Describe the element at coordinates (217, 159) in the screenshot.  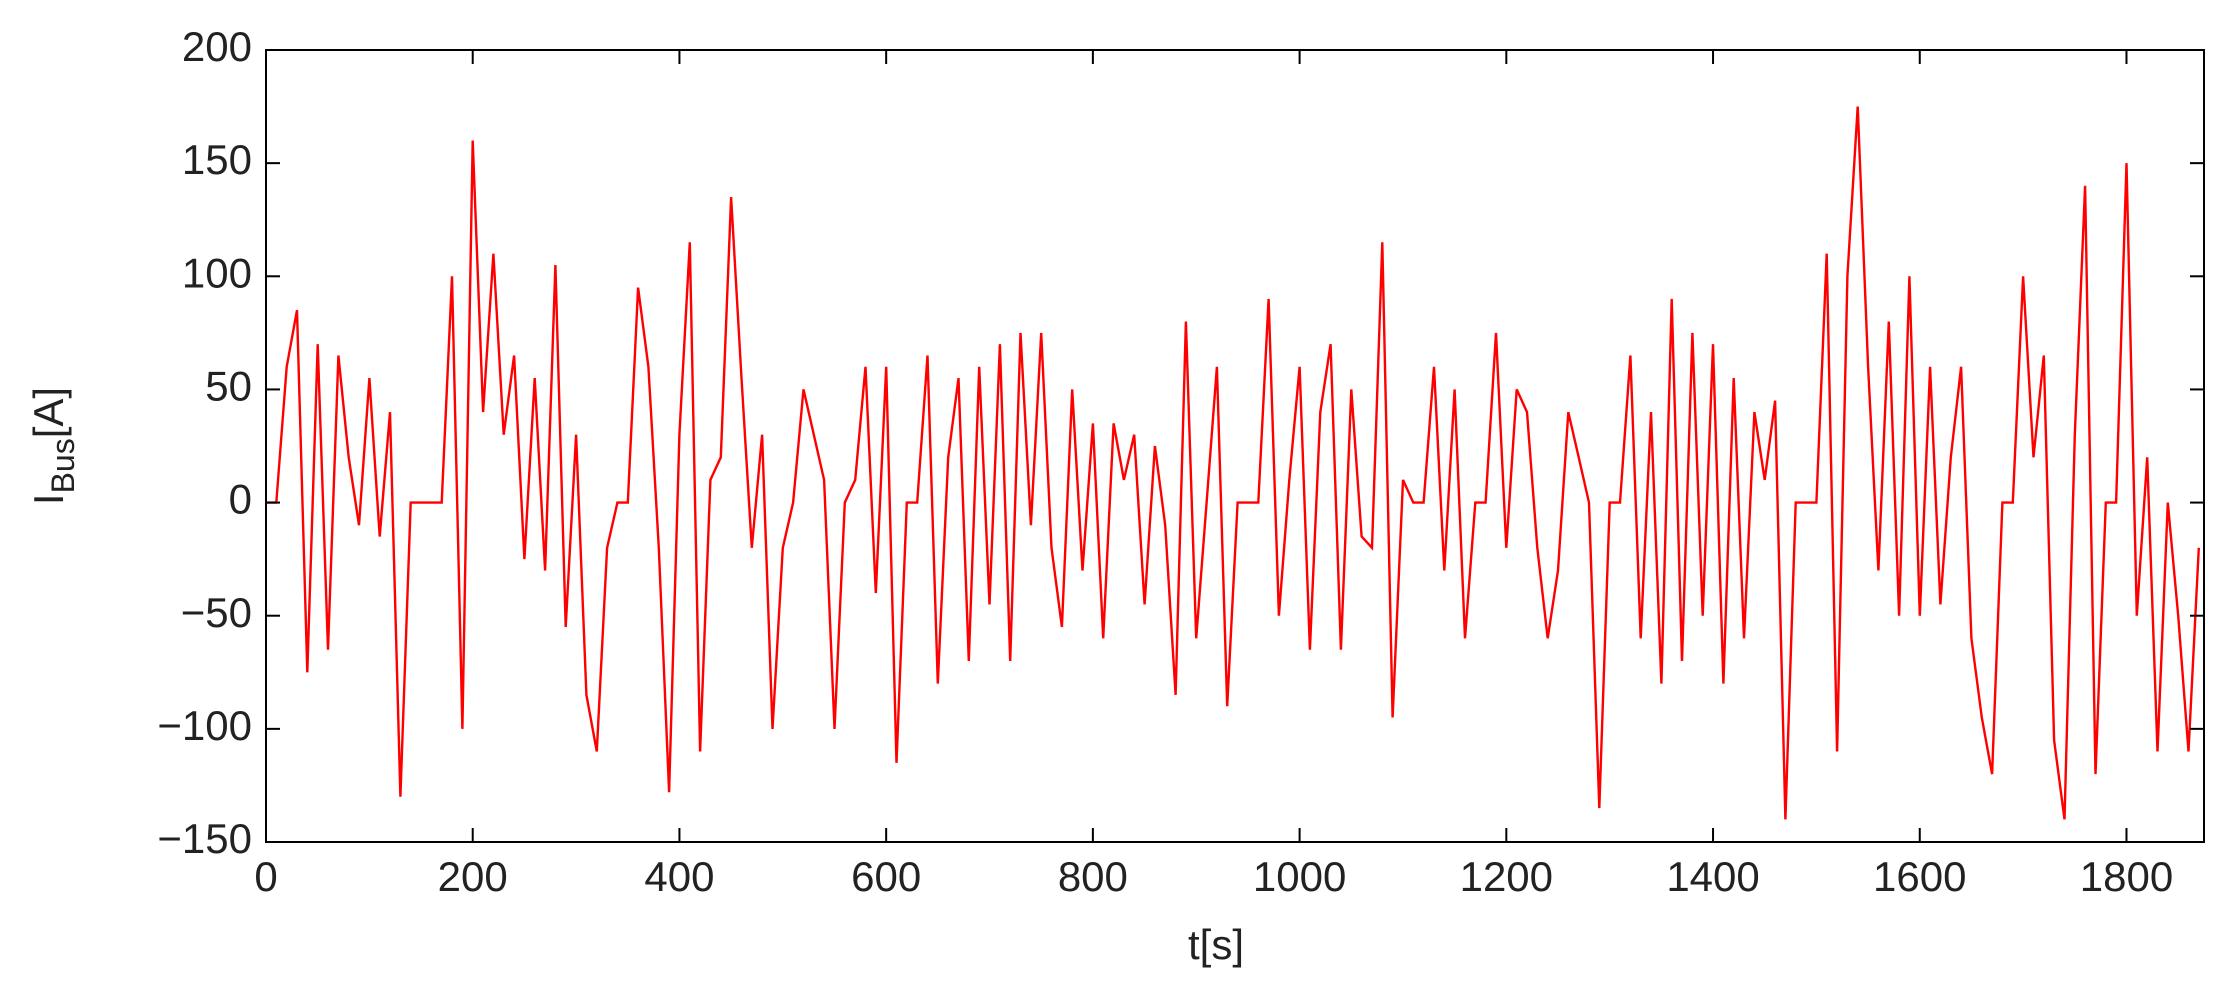
I see `y-tick-label: 150` at that location.